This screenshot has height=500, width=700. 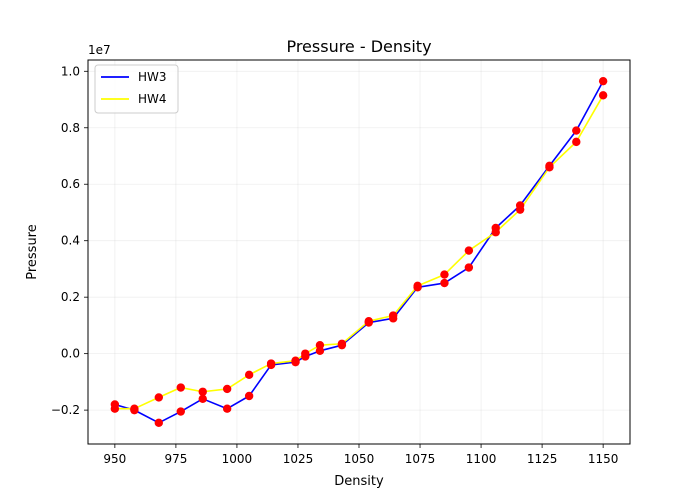 I want to click on y-tick-label: 0.0, so click(x=70, y=354).